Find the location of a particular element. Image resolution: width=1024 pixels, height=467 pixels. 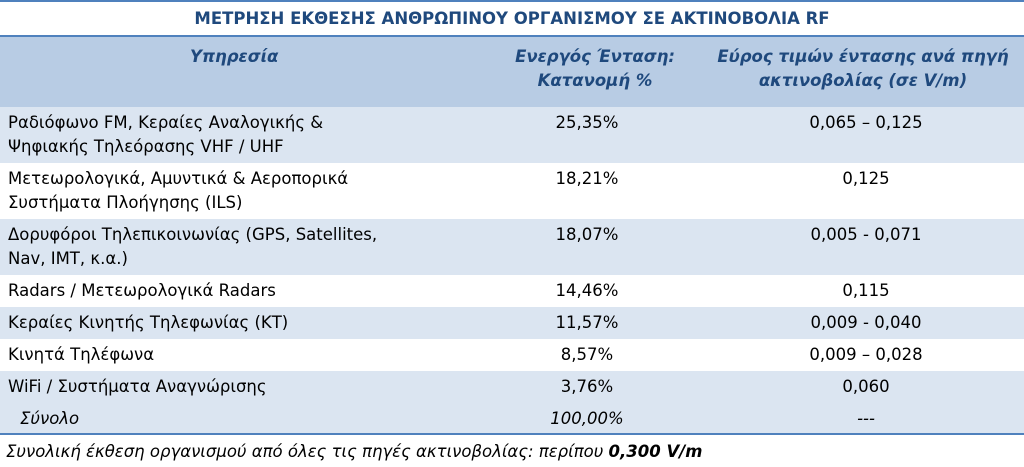

table-row: Κινητά Τηλέφωνα 8,57% 0,009 – 0,028 is located at coordinates (512, 355).